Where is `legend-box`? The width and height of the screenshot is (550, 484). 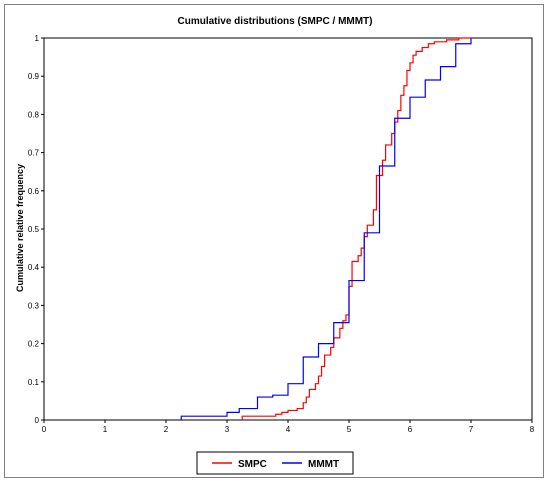
legend-box is located at coordinates (275, 463).